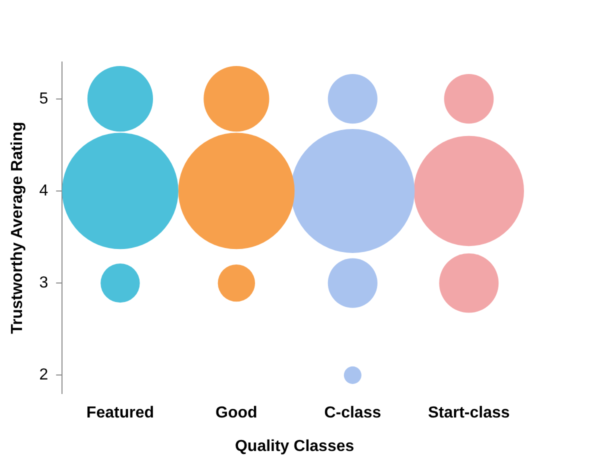 Image resolution: width=589 pixels, height=464 pixels. Describe the element at coordinates (294, 446) in the screenshot. I see `x-axis-title: Quality Classes` at that location.